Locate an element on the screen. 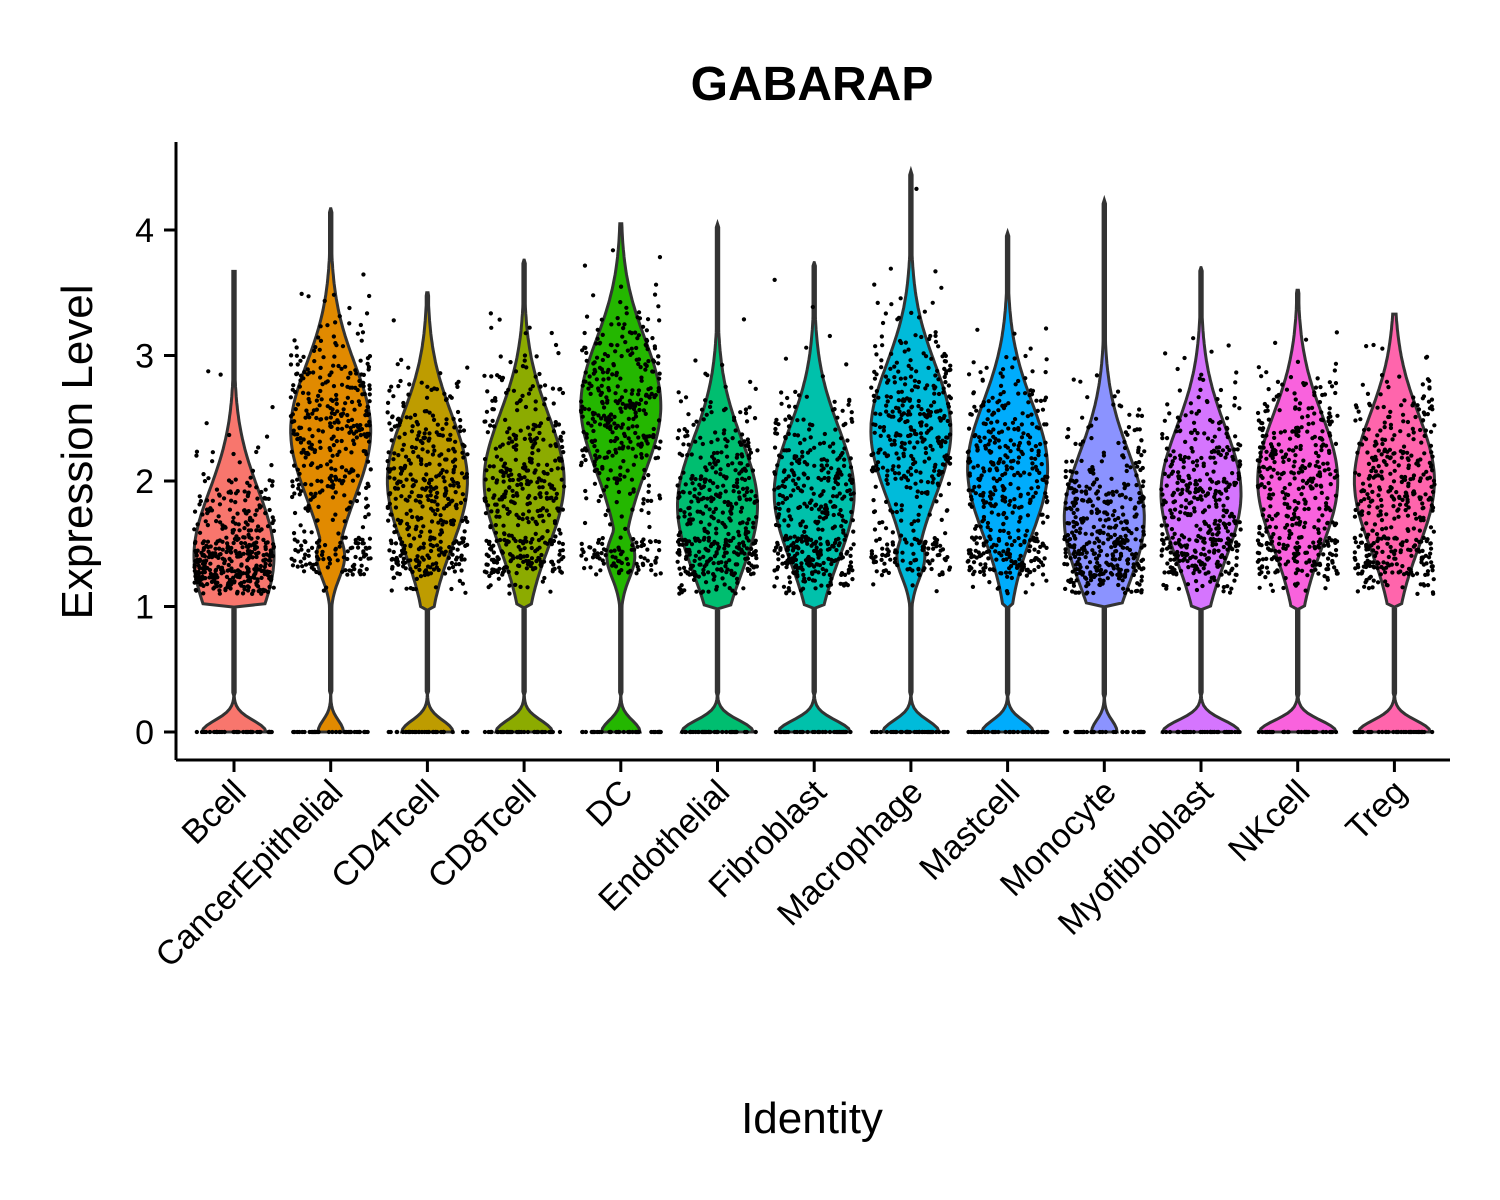  points-Monocyte is located at coordinates (1104, 554).